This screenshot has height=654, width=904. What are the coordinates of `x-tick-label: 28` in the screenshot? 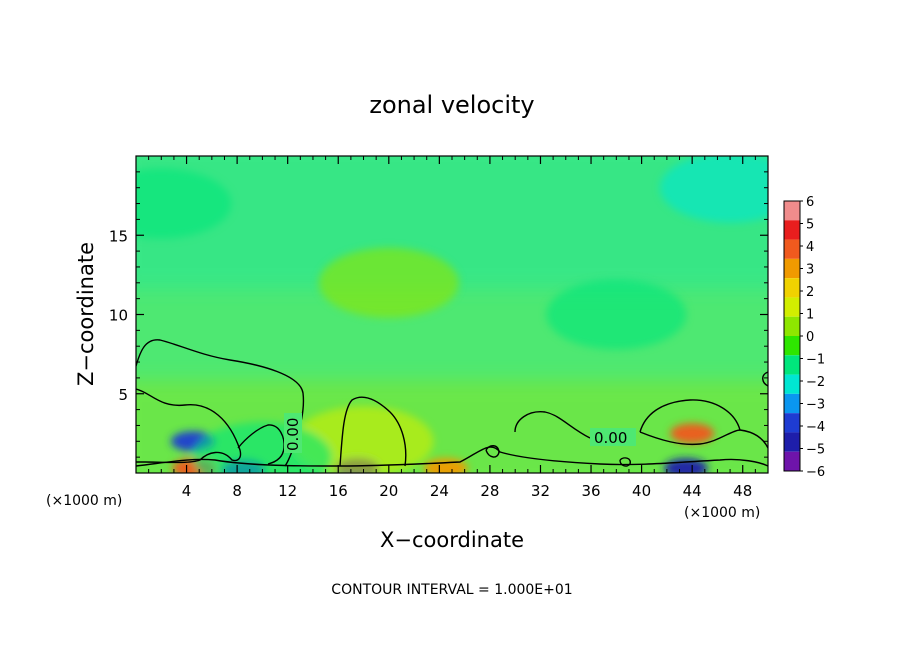 It's located at (489, 491).